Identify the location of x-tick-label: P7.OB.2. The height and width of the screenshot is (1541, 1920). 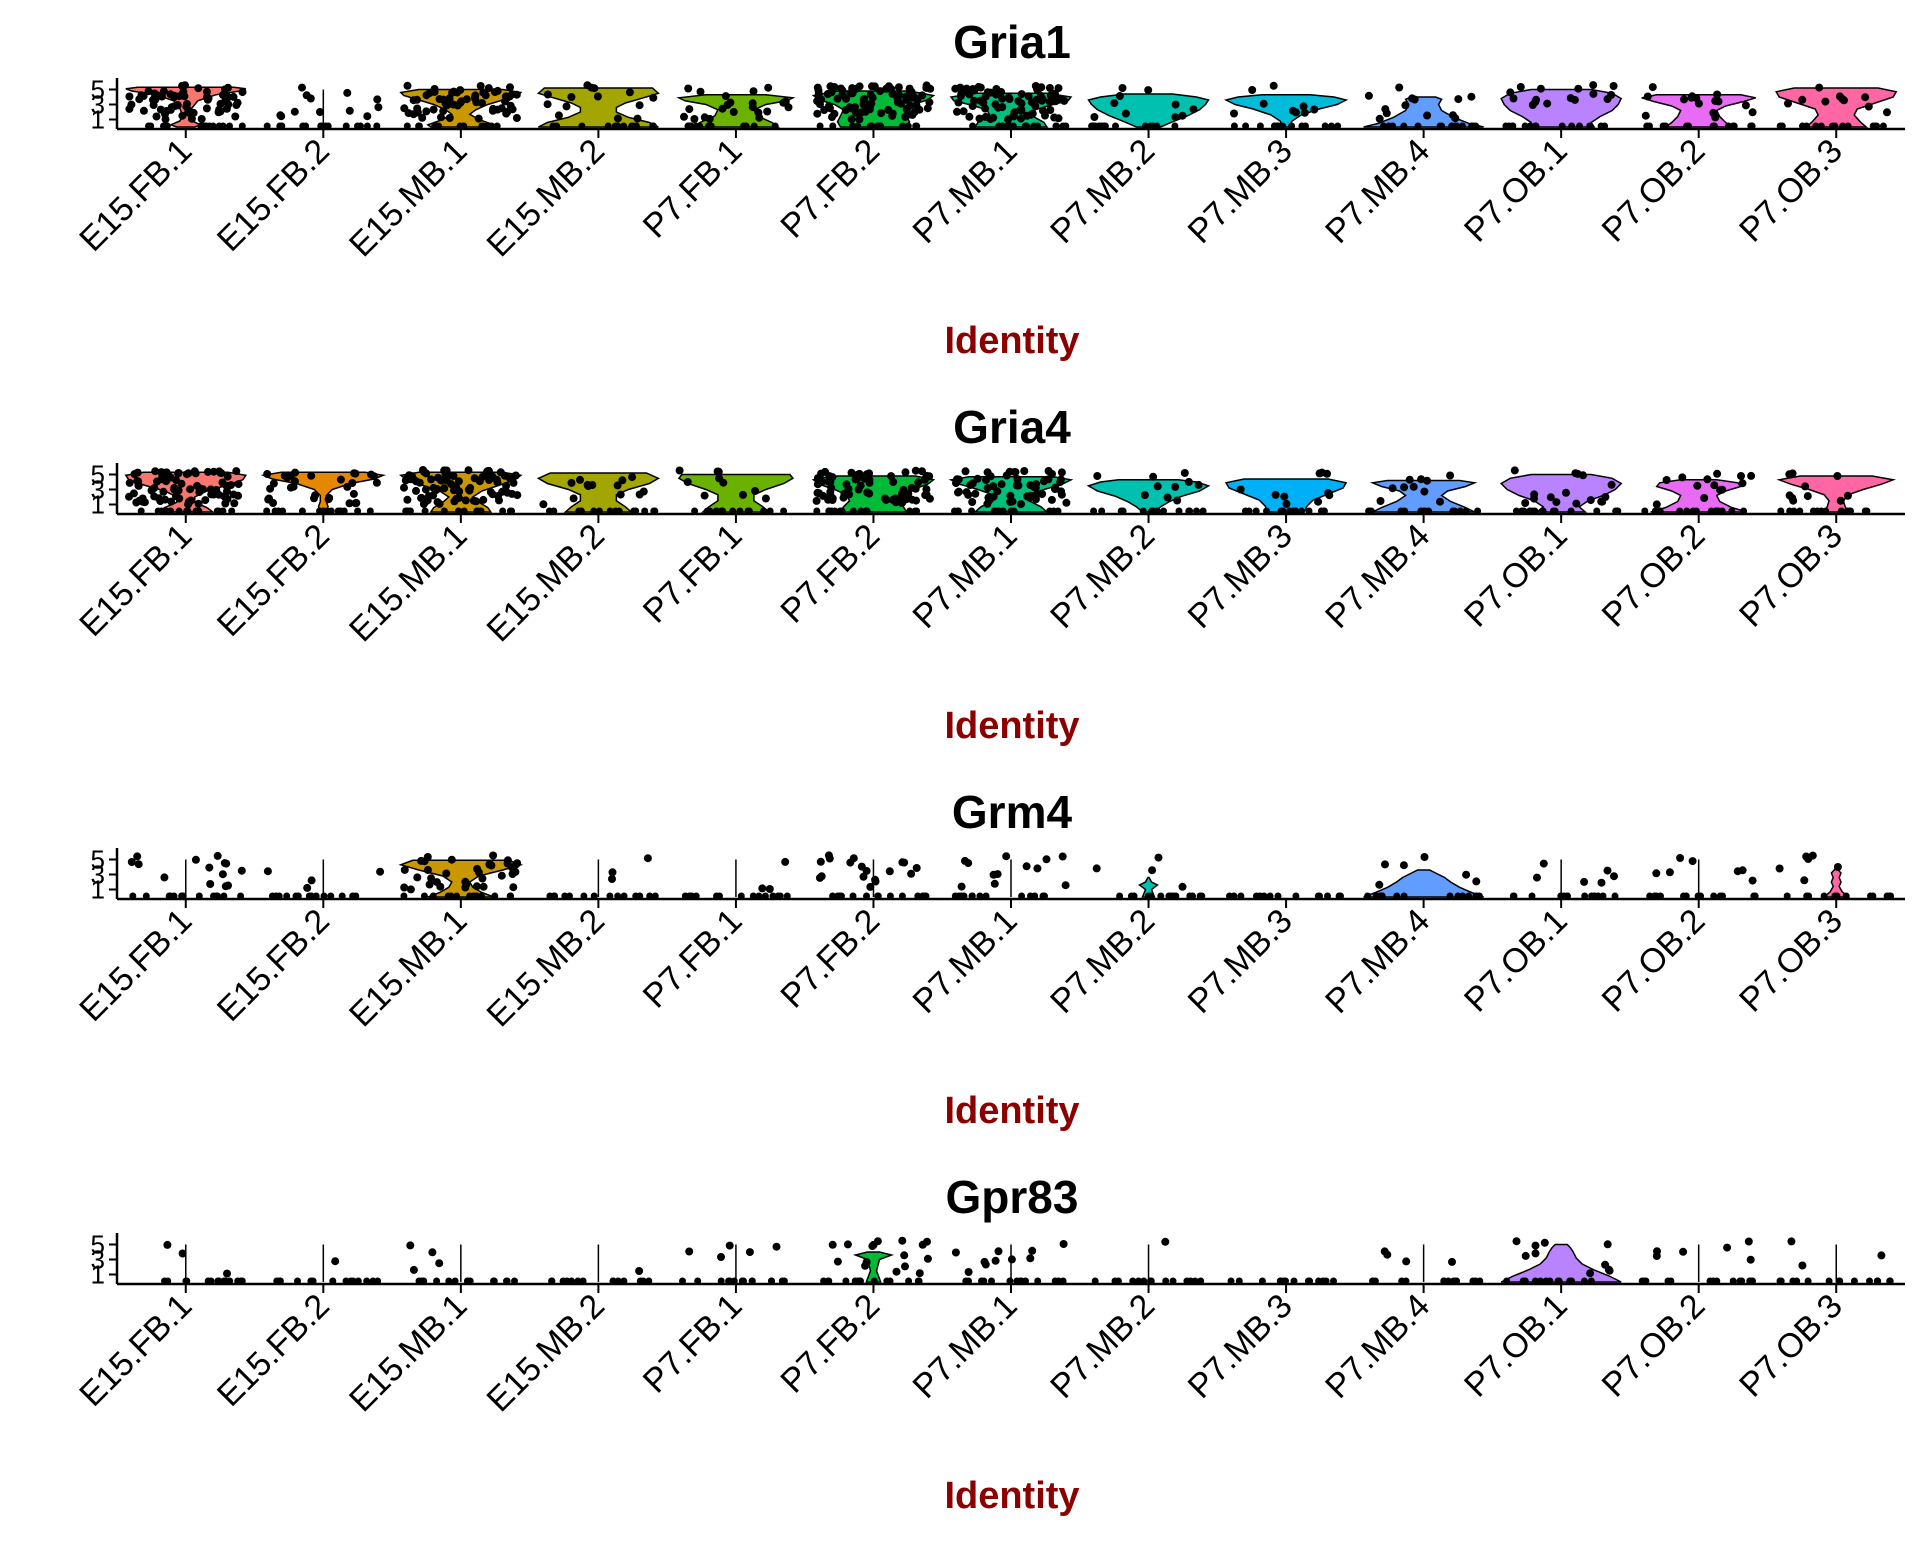
(1654, 961).